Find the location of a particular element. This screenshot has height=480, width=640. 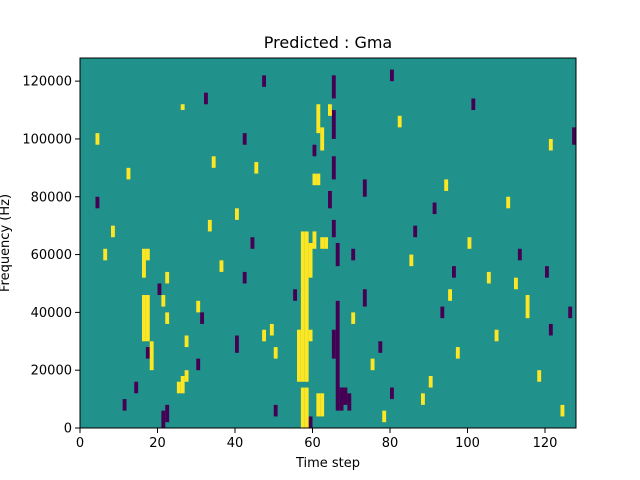

y-tick-label: 60000 is located at coordinates (51, 255).